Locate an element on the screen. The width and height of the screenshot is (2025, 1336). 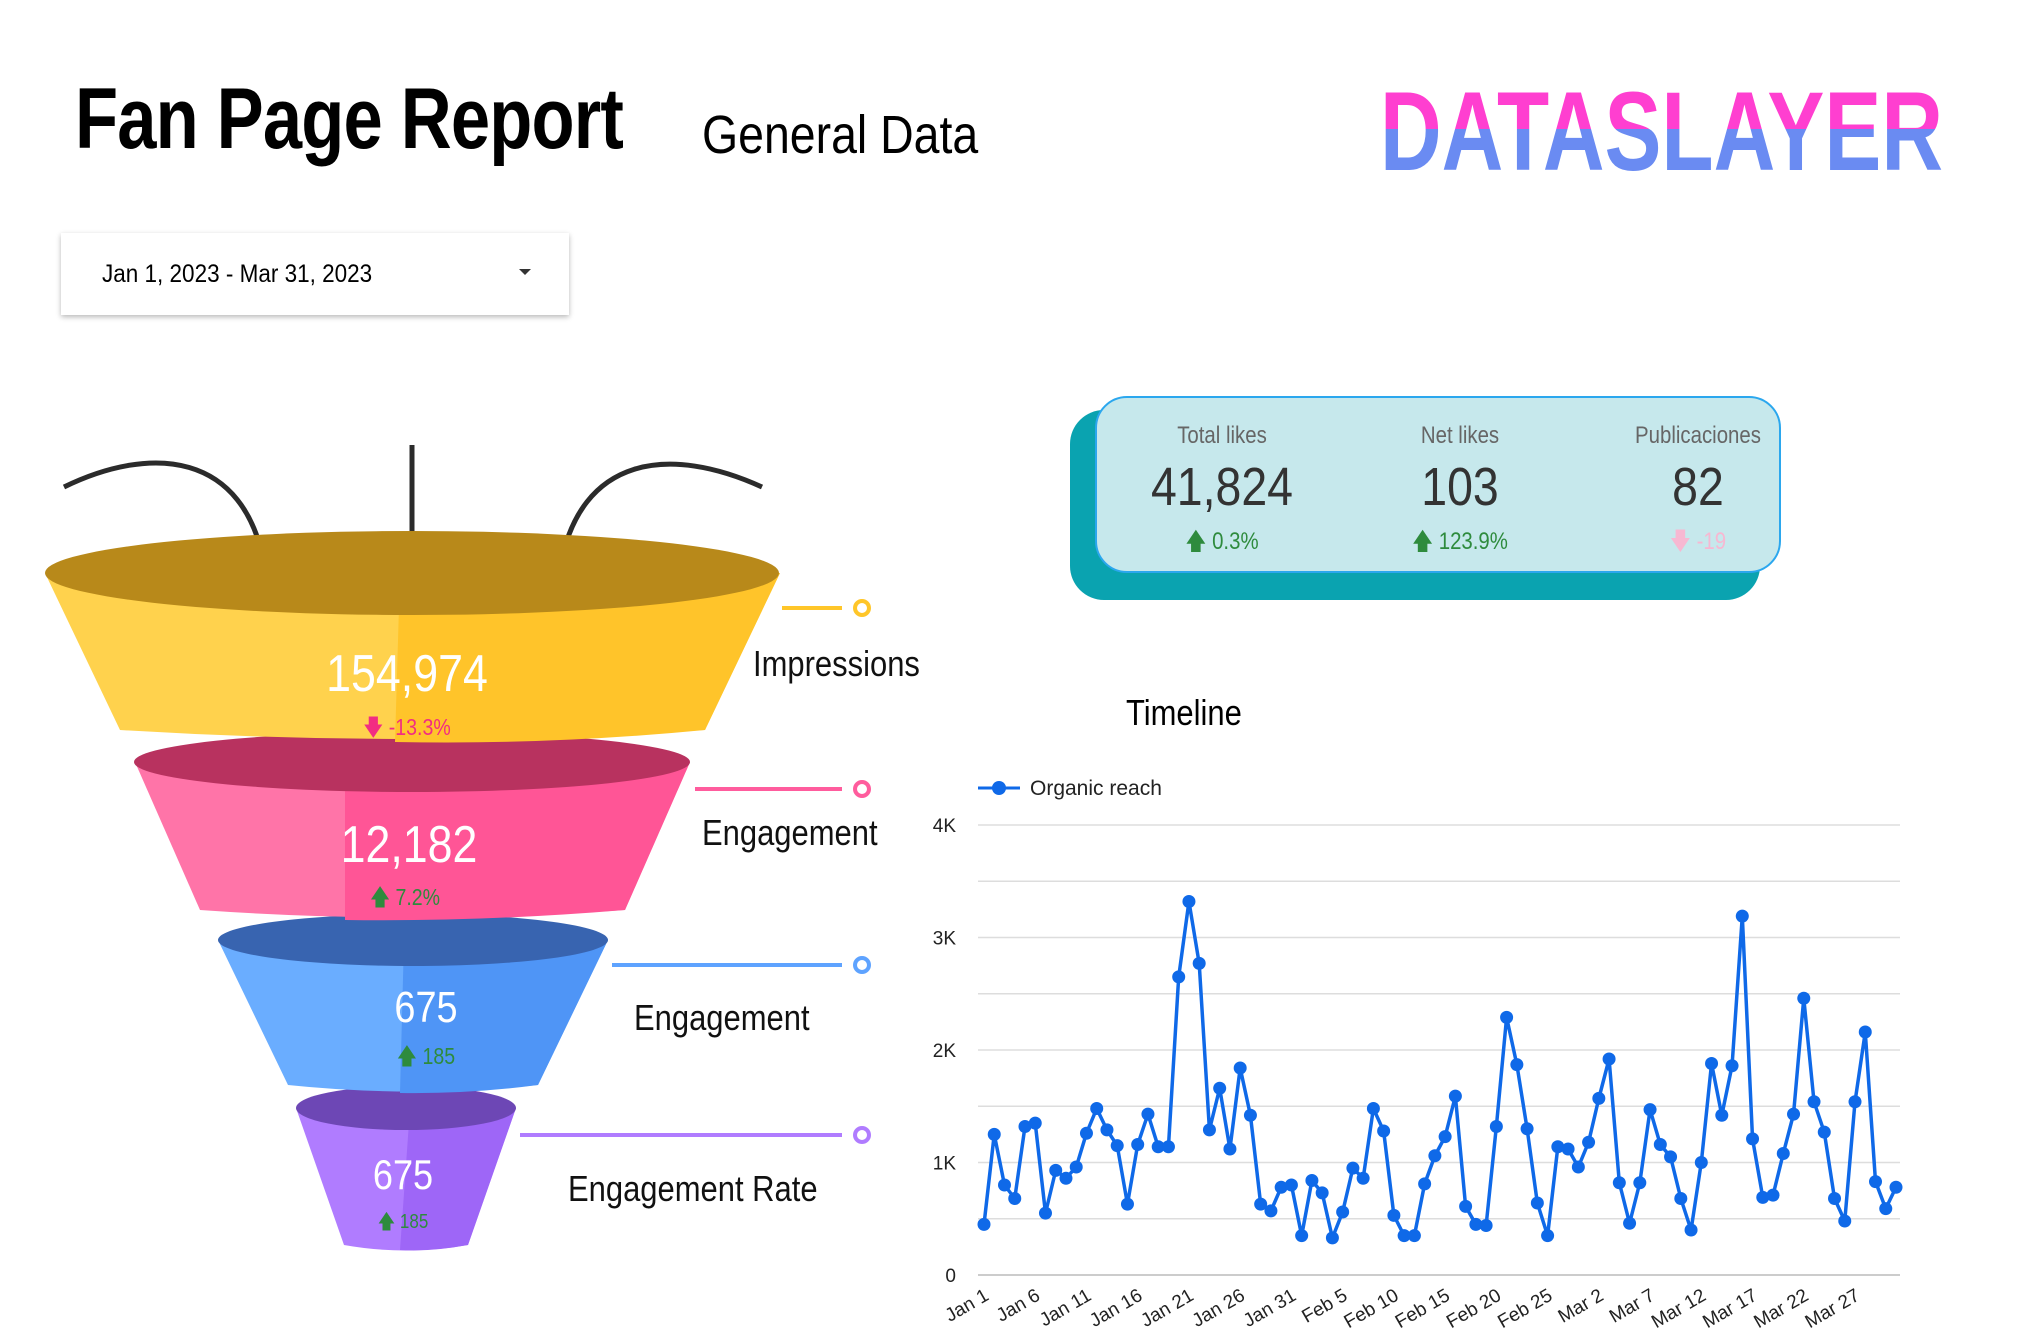
x-tick-label: Jan 31 is located at coordinates (1270, 1307).